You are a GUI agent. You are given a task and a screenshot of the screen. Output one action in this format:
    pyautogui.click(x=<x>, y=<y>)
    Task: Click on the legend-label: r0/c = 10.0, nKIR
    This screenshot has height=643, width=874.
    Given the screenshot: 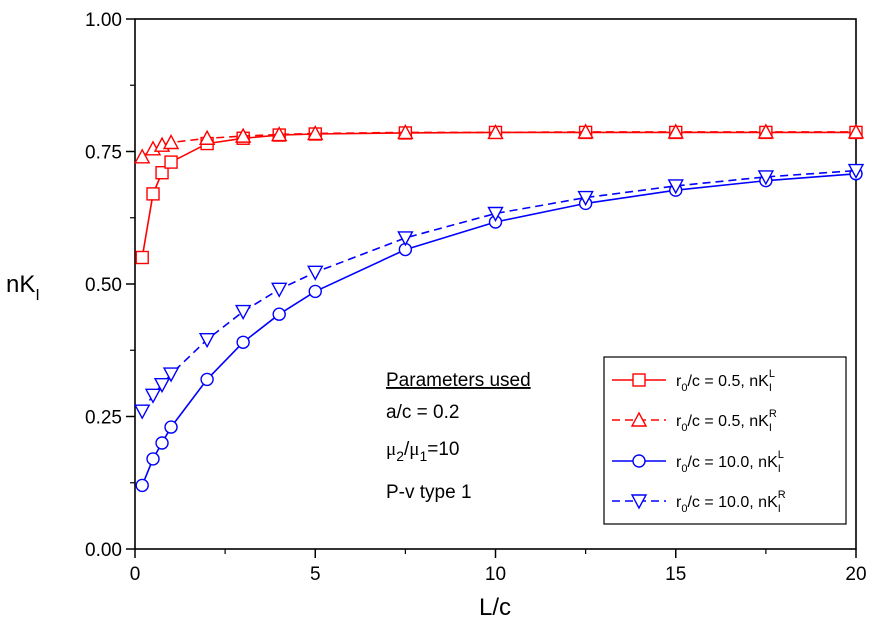 What is the action you would take?
    pyautogui.click(x=731, y=502)
    